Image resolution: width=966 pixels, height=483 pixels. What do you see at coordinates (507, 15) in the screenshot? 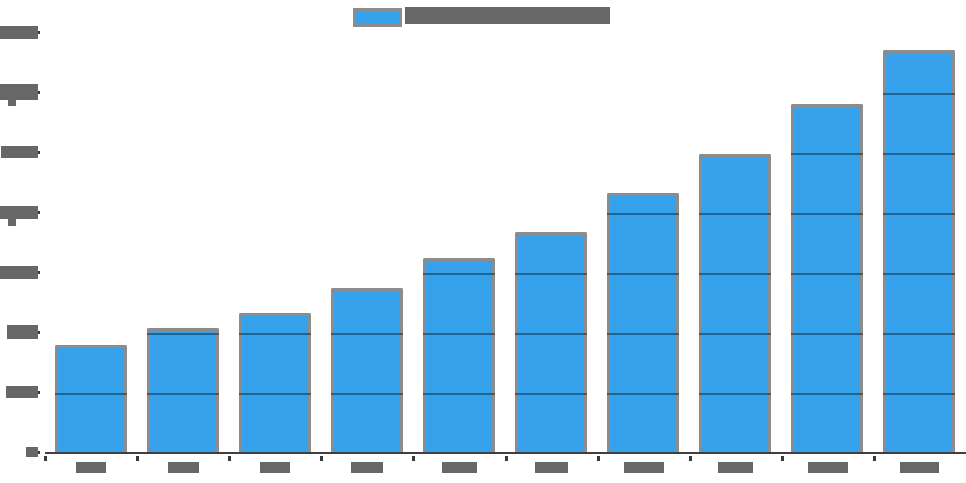
I see `legend-label-redacted` at bounding box center [507, 15].